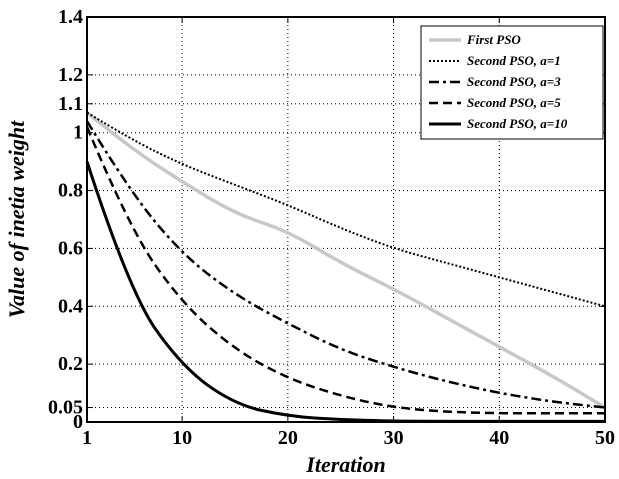 The width and height of the screenshot is (619, 479). Describe the element at coordinates (16, 219) in the screenshot. I see `y-axis-title: Value of inetia weight` at that location.